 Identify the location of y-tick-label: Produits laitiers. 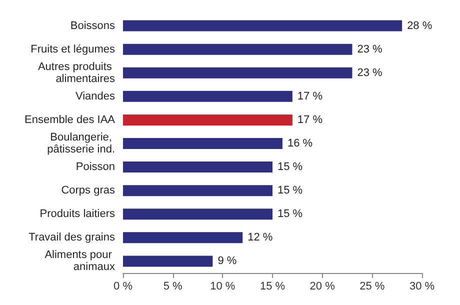
(78, 214).